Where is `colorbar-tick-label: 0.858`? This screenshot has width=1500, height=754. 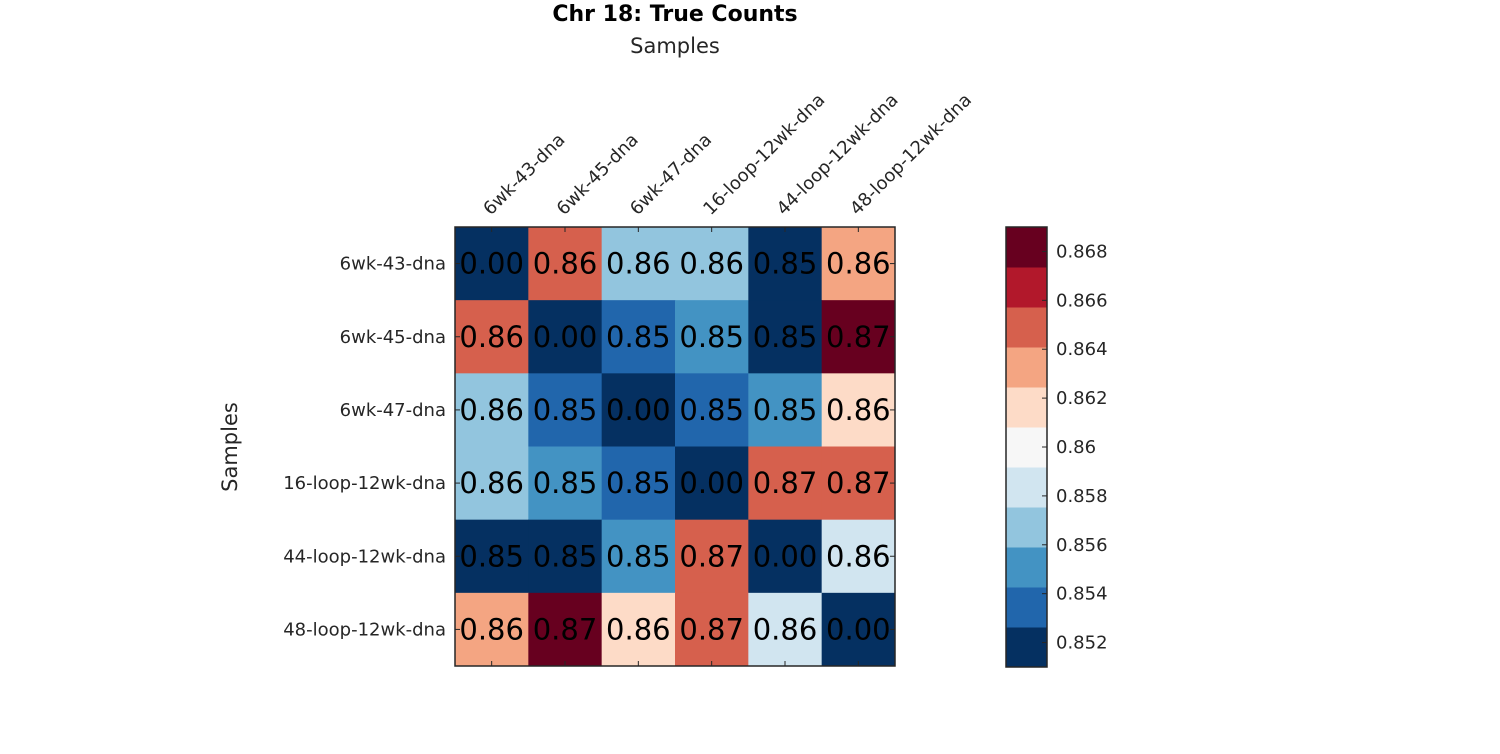
colorbar-tick-label: 0.858 is located at coordinates (1082, 496).